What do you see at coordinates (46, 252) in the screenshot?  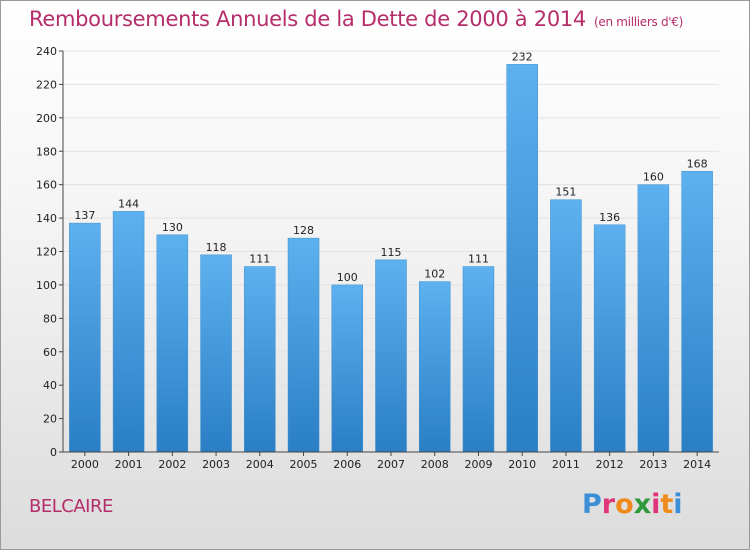 I see `y-tick-label: 120` at bounding box center [46, 252].